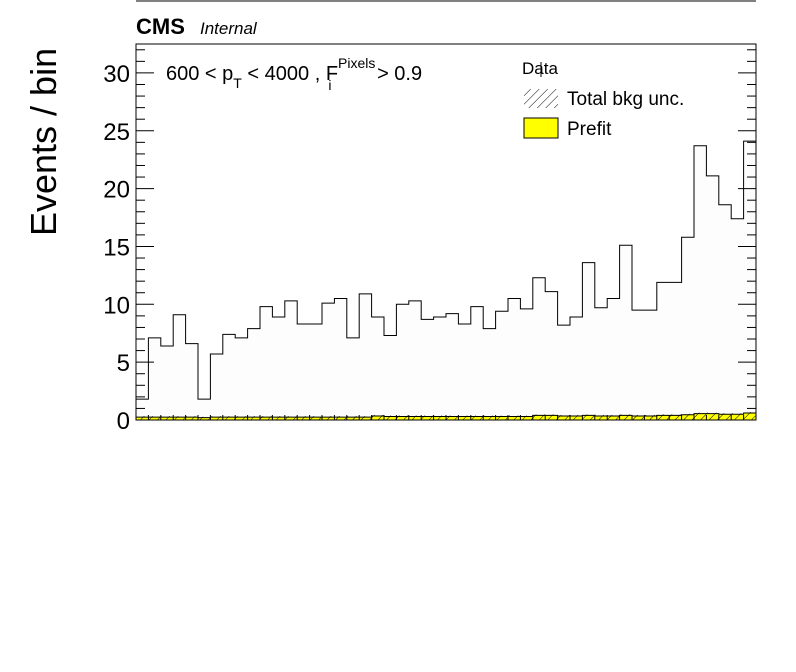 This screenshot has width=796, height=672. I want to click on legend-unc-label: Total bkg unc., so click(625, 99).